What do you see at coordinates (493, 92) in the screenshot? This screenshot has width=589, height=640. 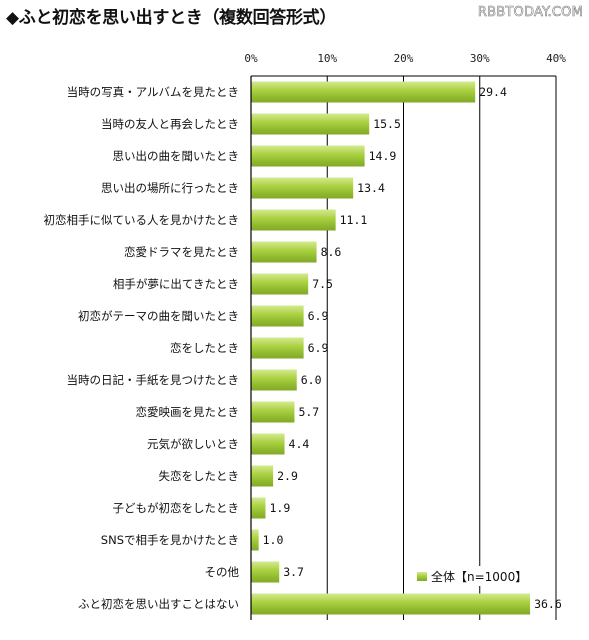 I see `value-label: 29.4` at bounding box center [493, 92].